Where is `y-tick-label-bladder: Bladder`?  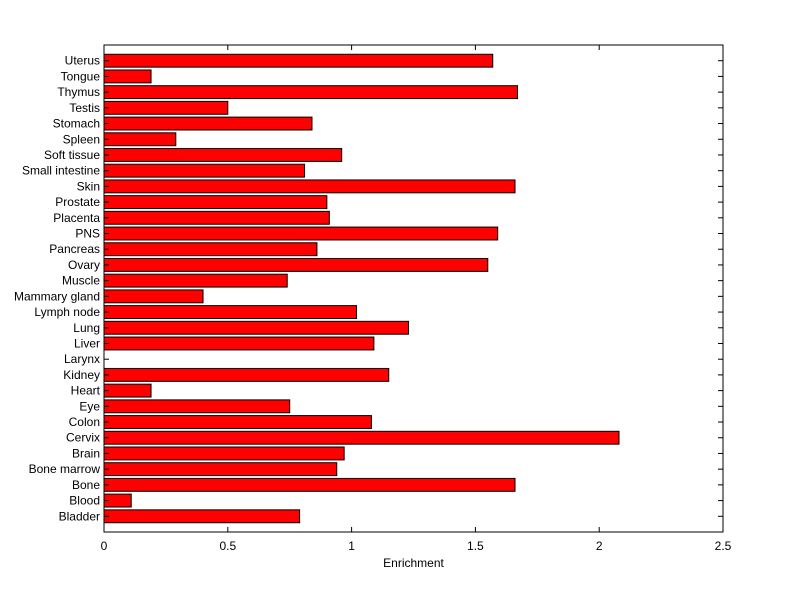 y-tick-label-bladder: Bladder is located at coordinates (79, 516).